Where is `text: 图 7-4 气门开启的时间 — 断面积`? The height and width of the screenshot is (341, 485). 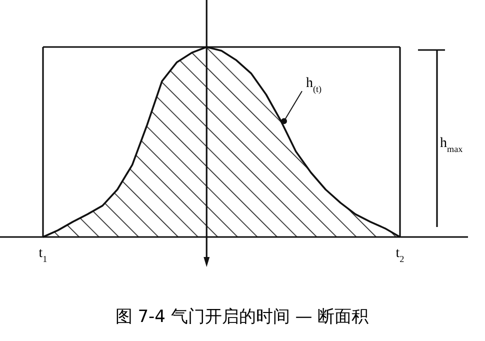 text: 图 7-4 气门开启的时间 — 断面积 is located at coordinates (242, 317).